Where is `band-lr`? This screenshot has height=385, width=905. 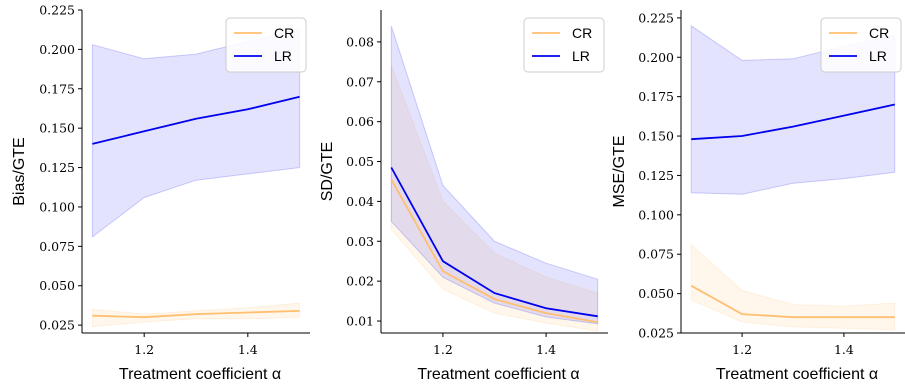 band-lr is located at coordinates (196, 133).